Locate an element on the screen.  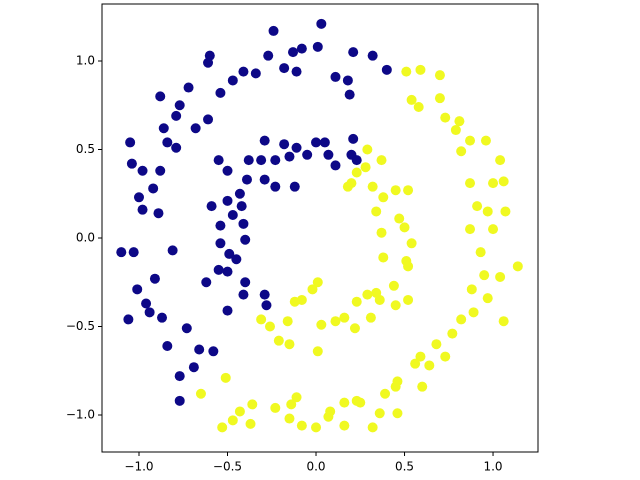
x-tick-label: 0.0 is located at coordinates (315, 467).